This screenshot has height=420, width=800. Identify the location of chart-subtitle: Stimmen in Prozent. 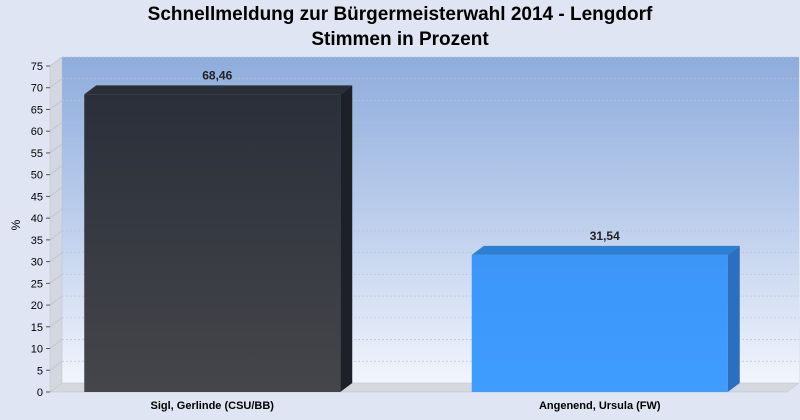
(400, 39).